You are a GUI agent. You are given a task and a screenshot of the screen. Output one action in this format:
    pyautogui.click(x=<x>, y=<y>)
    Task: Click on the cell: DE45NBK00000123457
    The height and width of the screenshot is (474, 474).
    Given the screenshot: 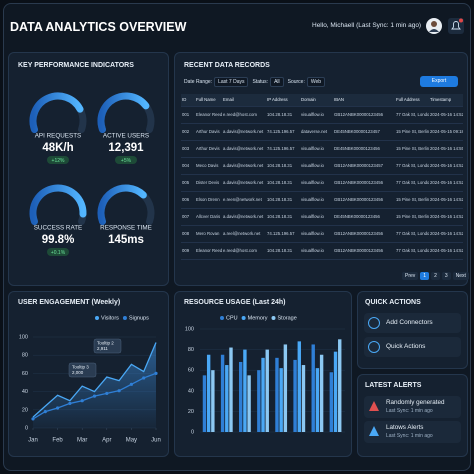 What is the action you would take?
    pyautogui.click(x=364, y=132)
    